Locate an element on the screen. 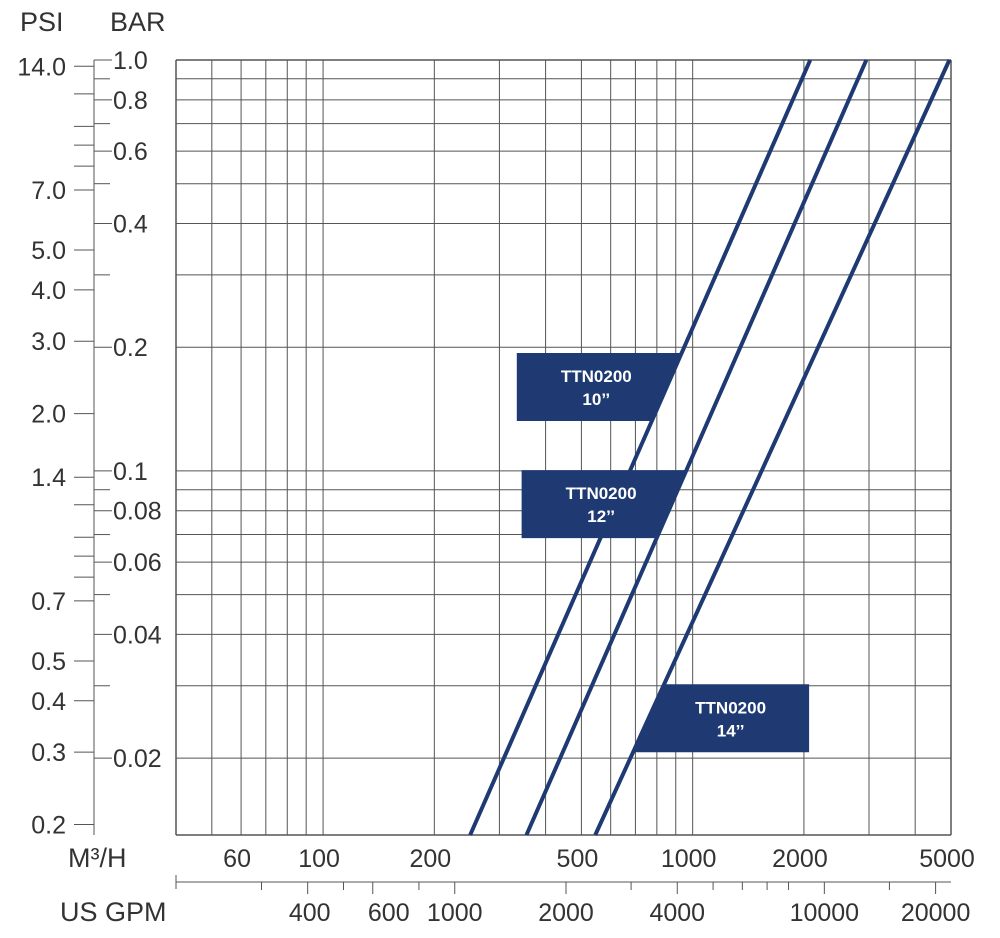 The height and width of the screenshot is (938, 1000). bar-tick-label: 0.04 is located at coordinates (137, 635).